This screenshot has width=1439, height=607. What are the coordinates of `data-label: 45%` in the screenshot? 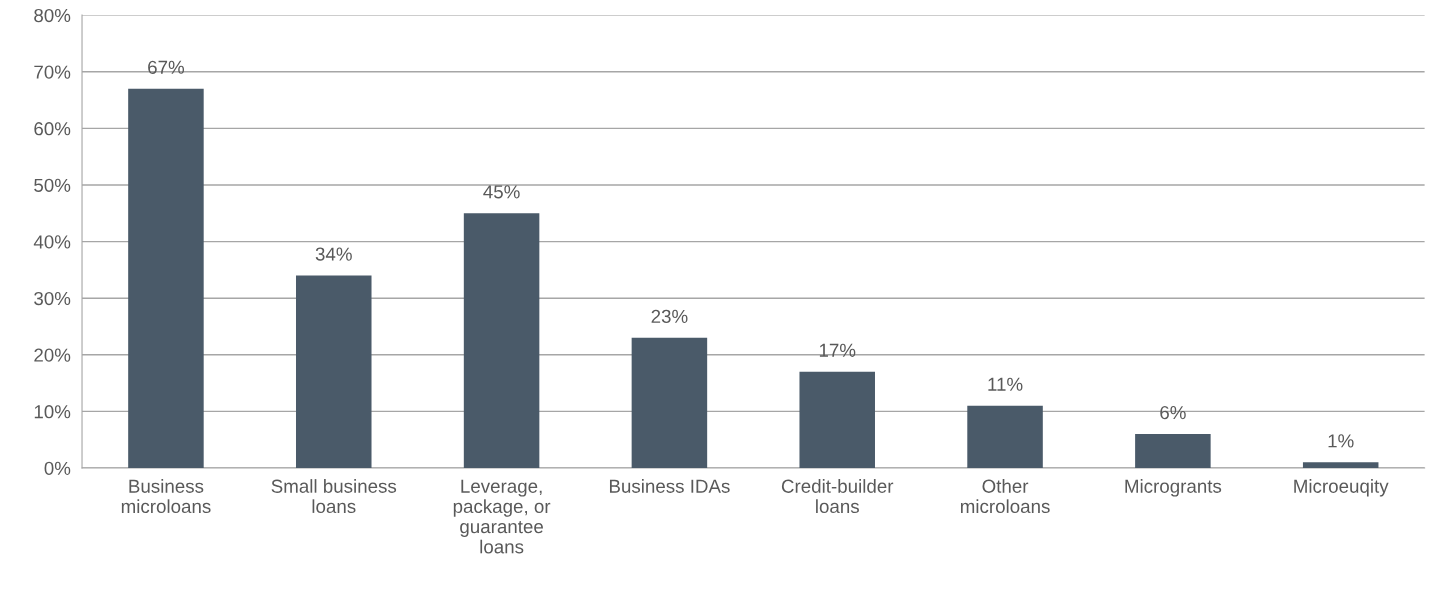 It's located at (501, 192).